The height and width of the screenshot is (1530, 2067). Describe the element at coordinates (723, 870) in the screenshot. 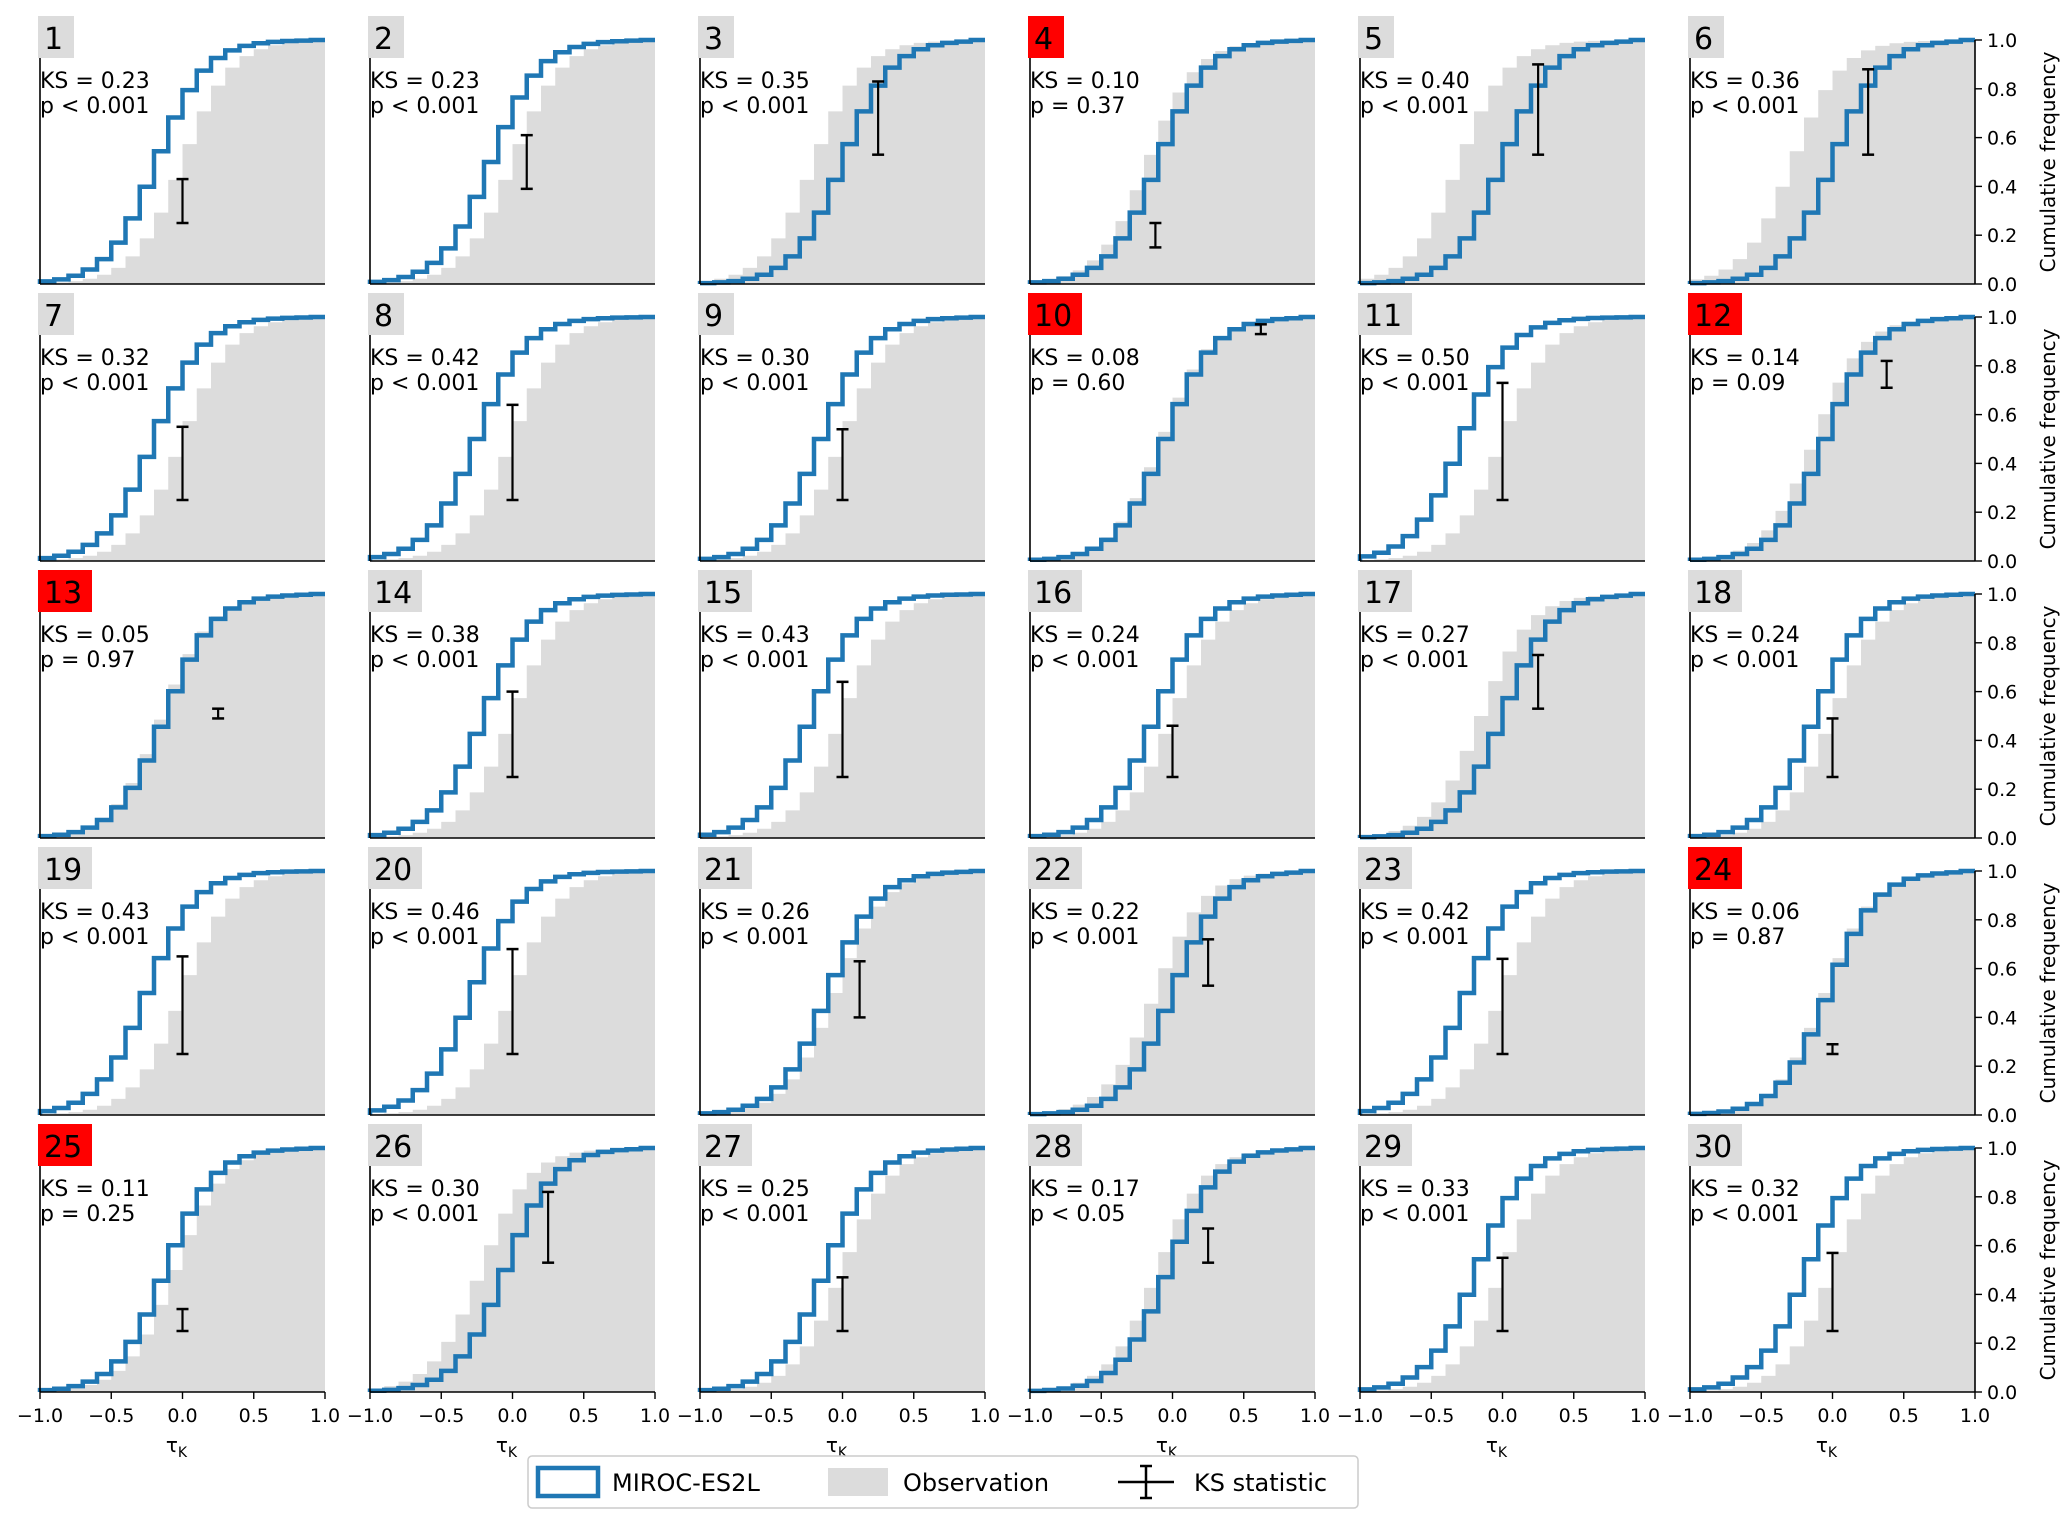

I see `panel-number: 21` at that location.